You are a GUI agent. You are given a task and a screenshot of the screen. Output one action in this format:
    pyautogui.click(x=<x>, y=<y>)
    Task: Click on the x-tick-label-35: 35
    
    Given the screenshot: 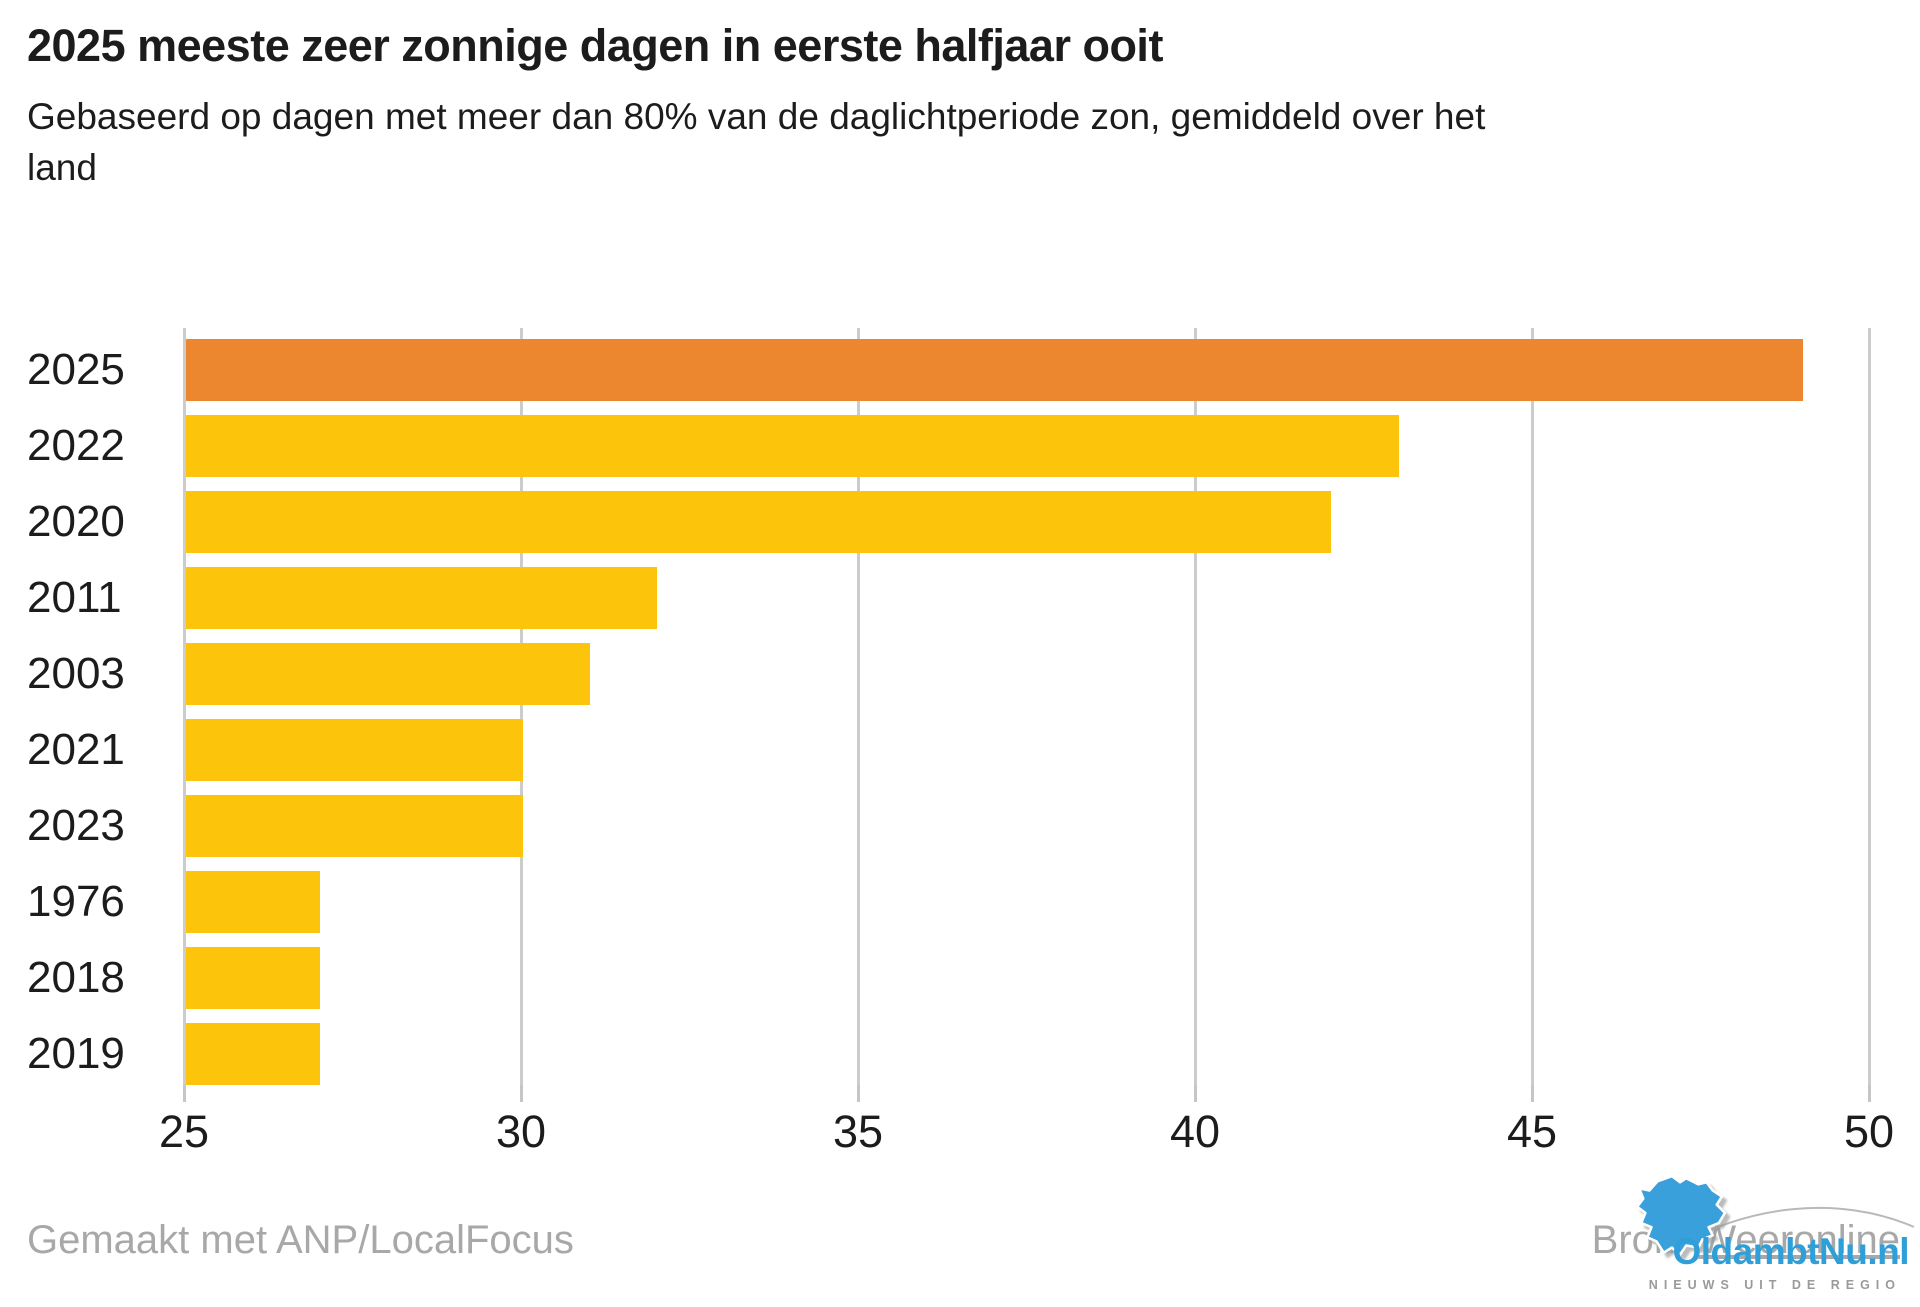 What is the action you would take?
    pyautogui.click(x=858, y=1131)
    